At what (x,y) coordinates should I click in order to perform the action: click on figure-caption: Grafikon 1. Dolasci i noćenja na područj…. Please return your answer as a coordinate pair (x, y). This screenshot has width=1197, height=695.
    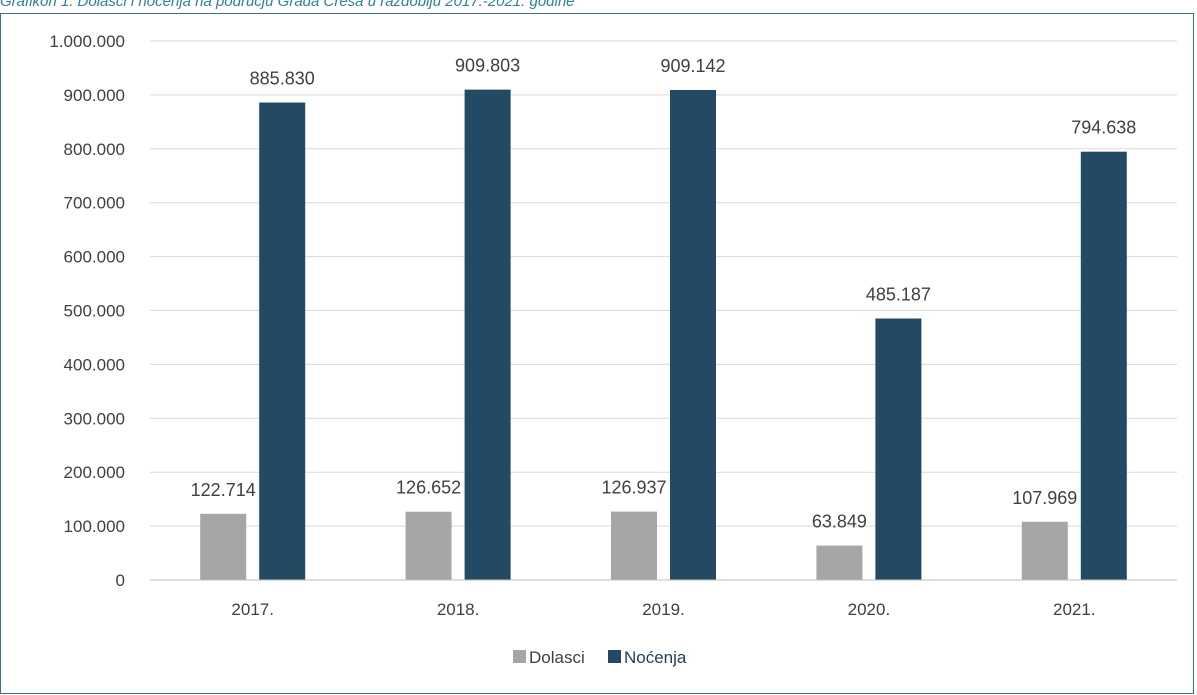
    Looking at the image, I should click on (287, 5).